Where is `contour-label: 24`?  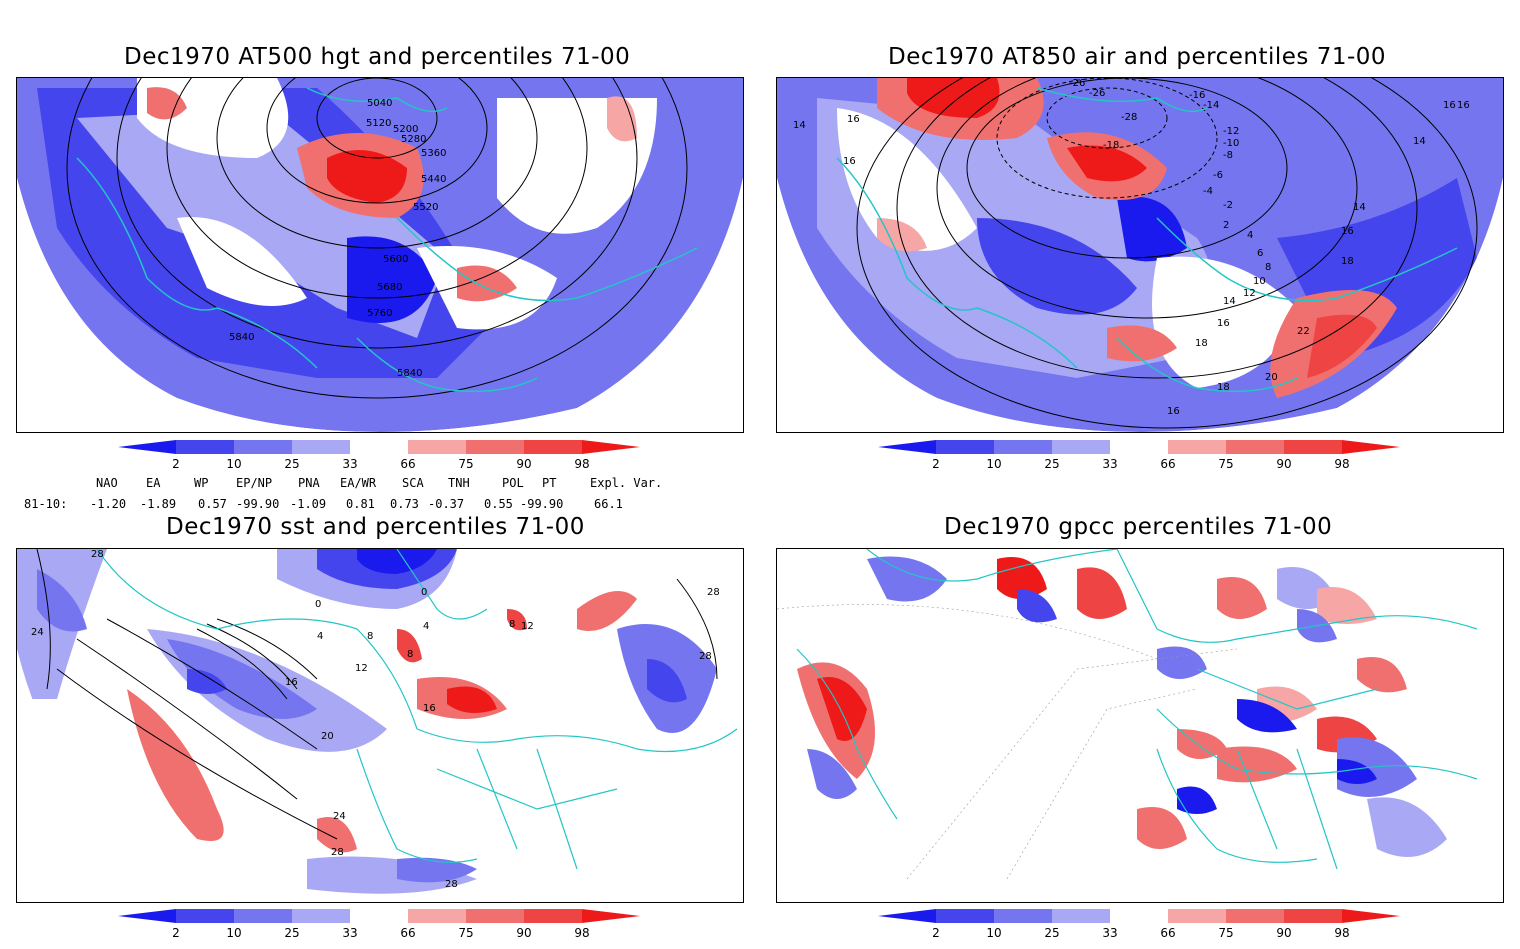 contour-label: 24 is located at coordinates (339, 816).